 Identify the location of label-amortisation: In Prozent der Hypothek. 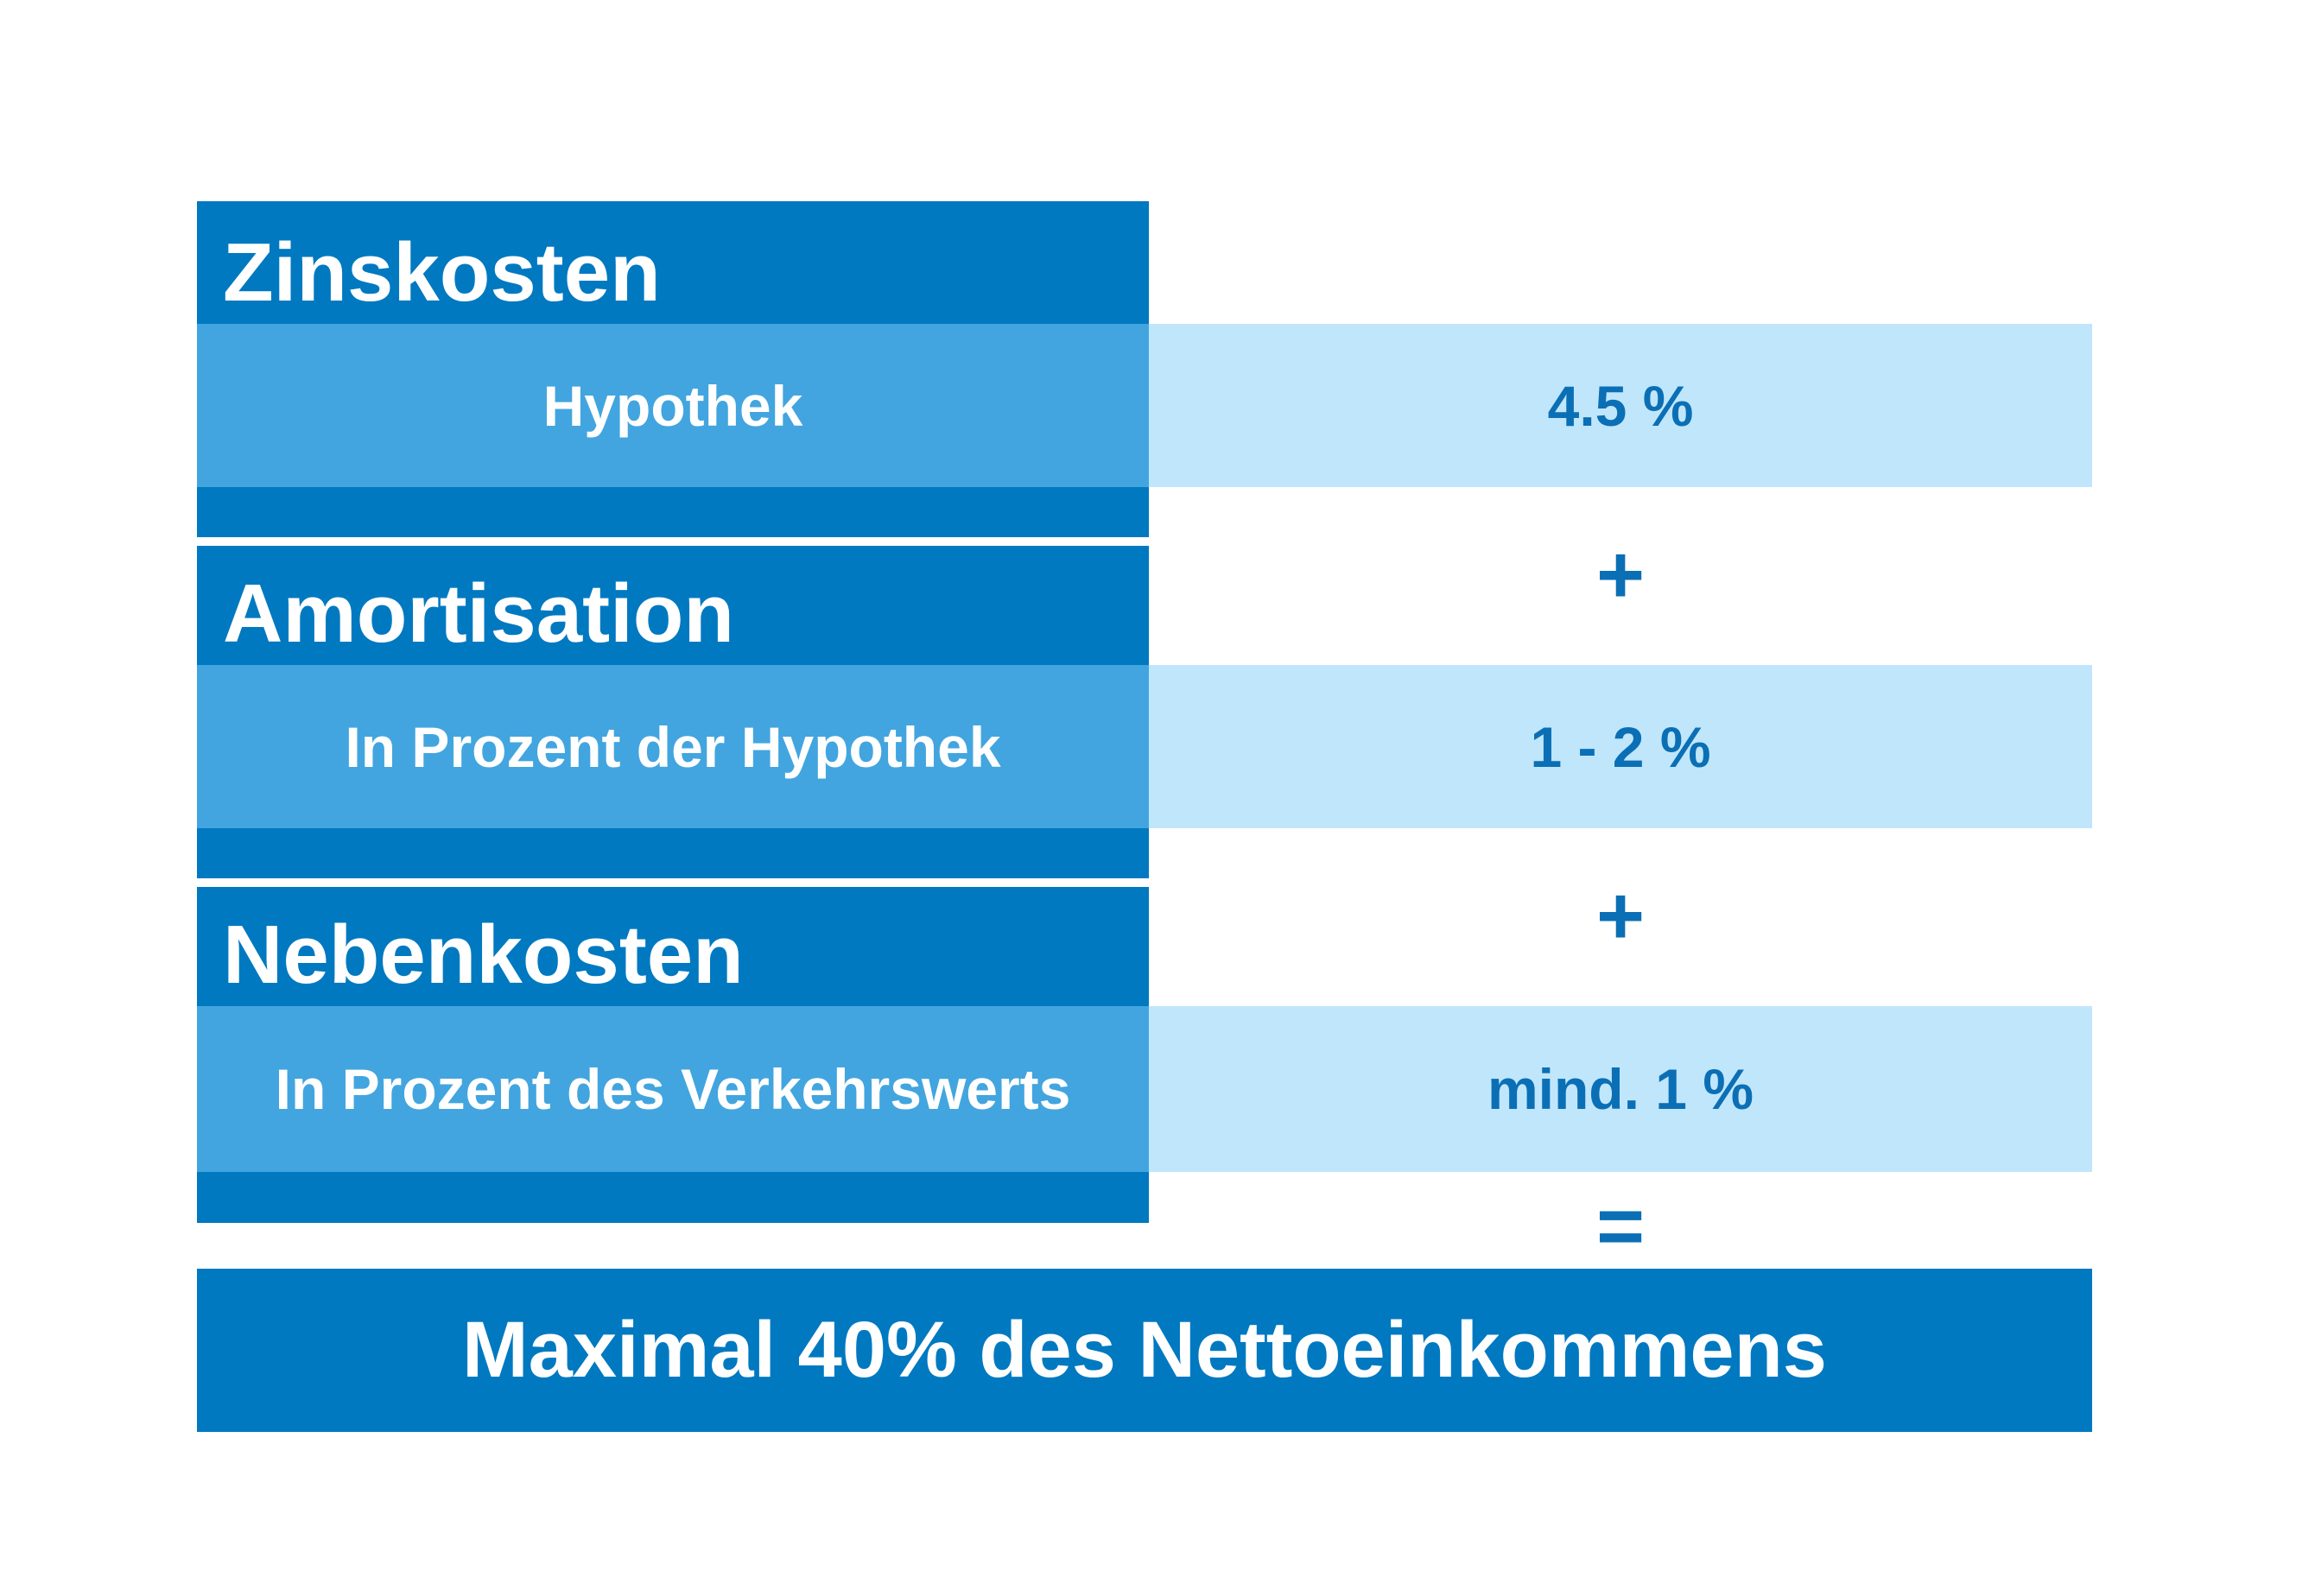
(673, 746).